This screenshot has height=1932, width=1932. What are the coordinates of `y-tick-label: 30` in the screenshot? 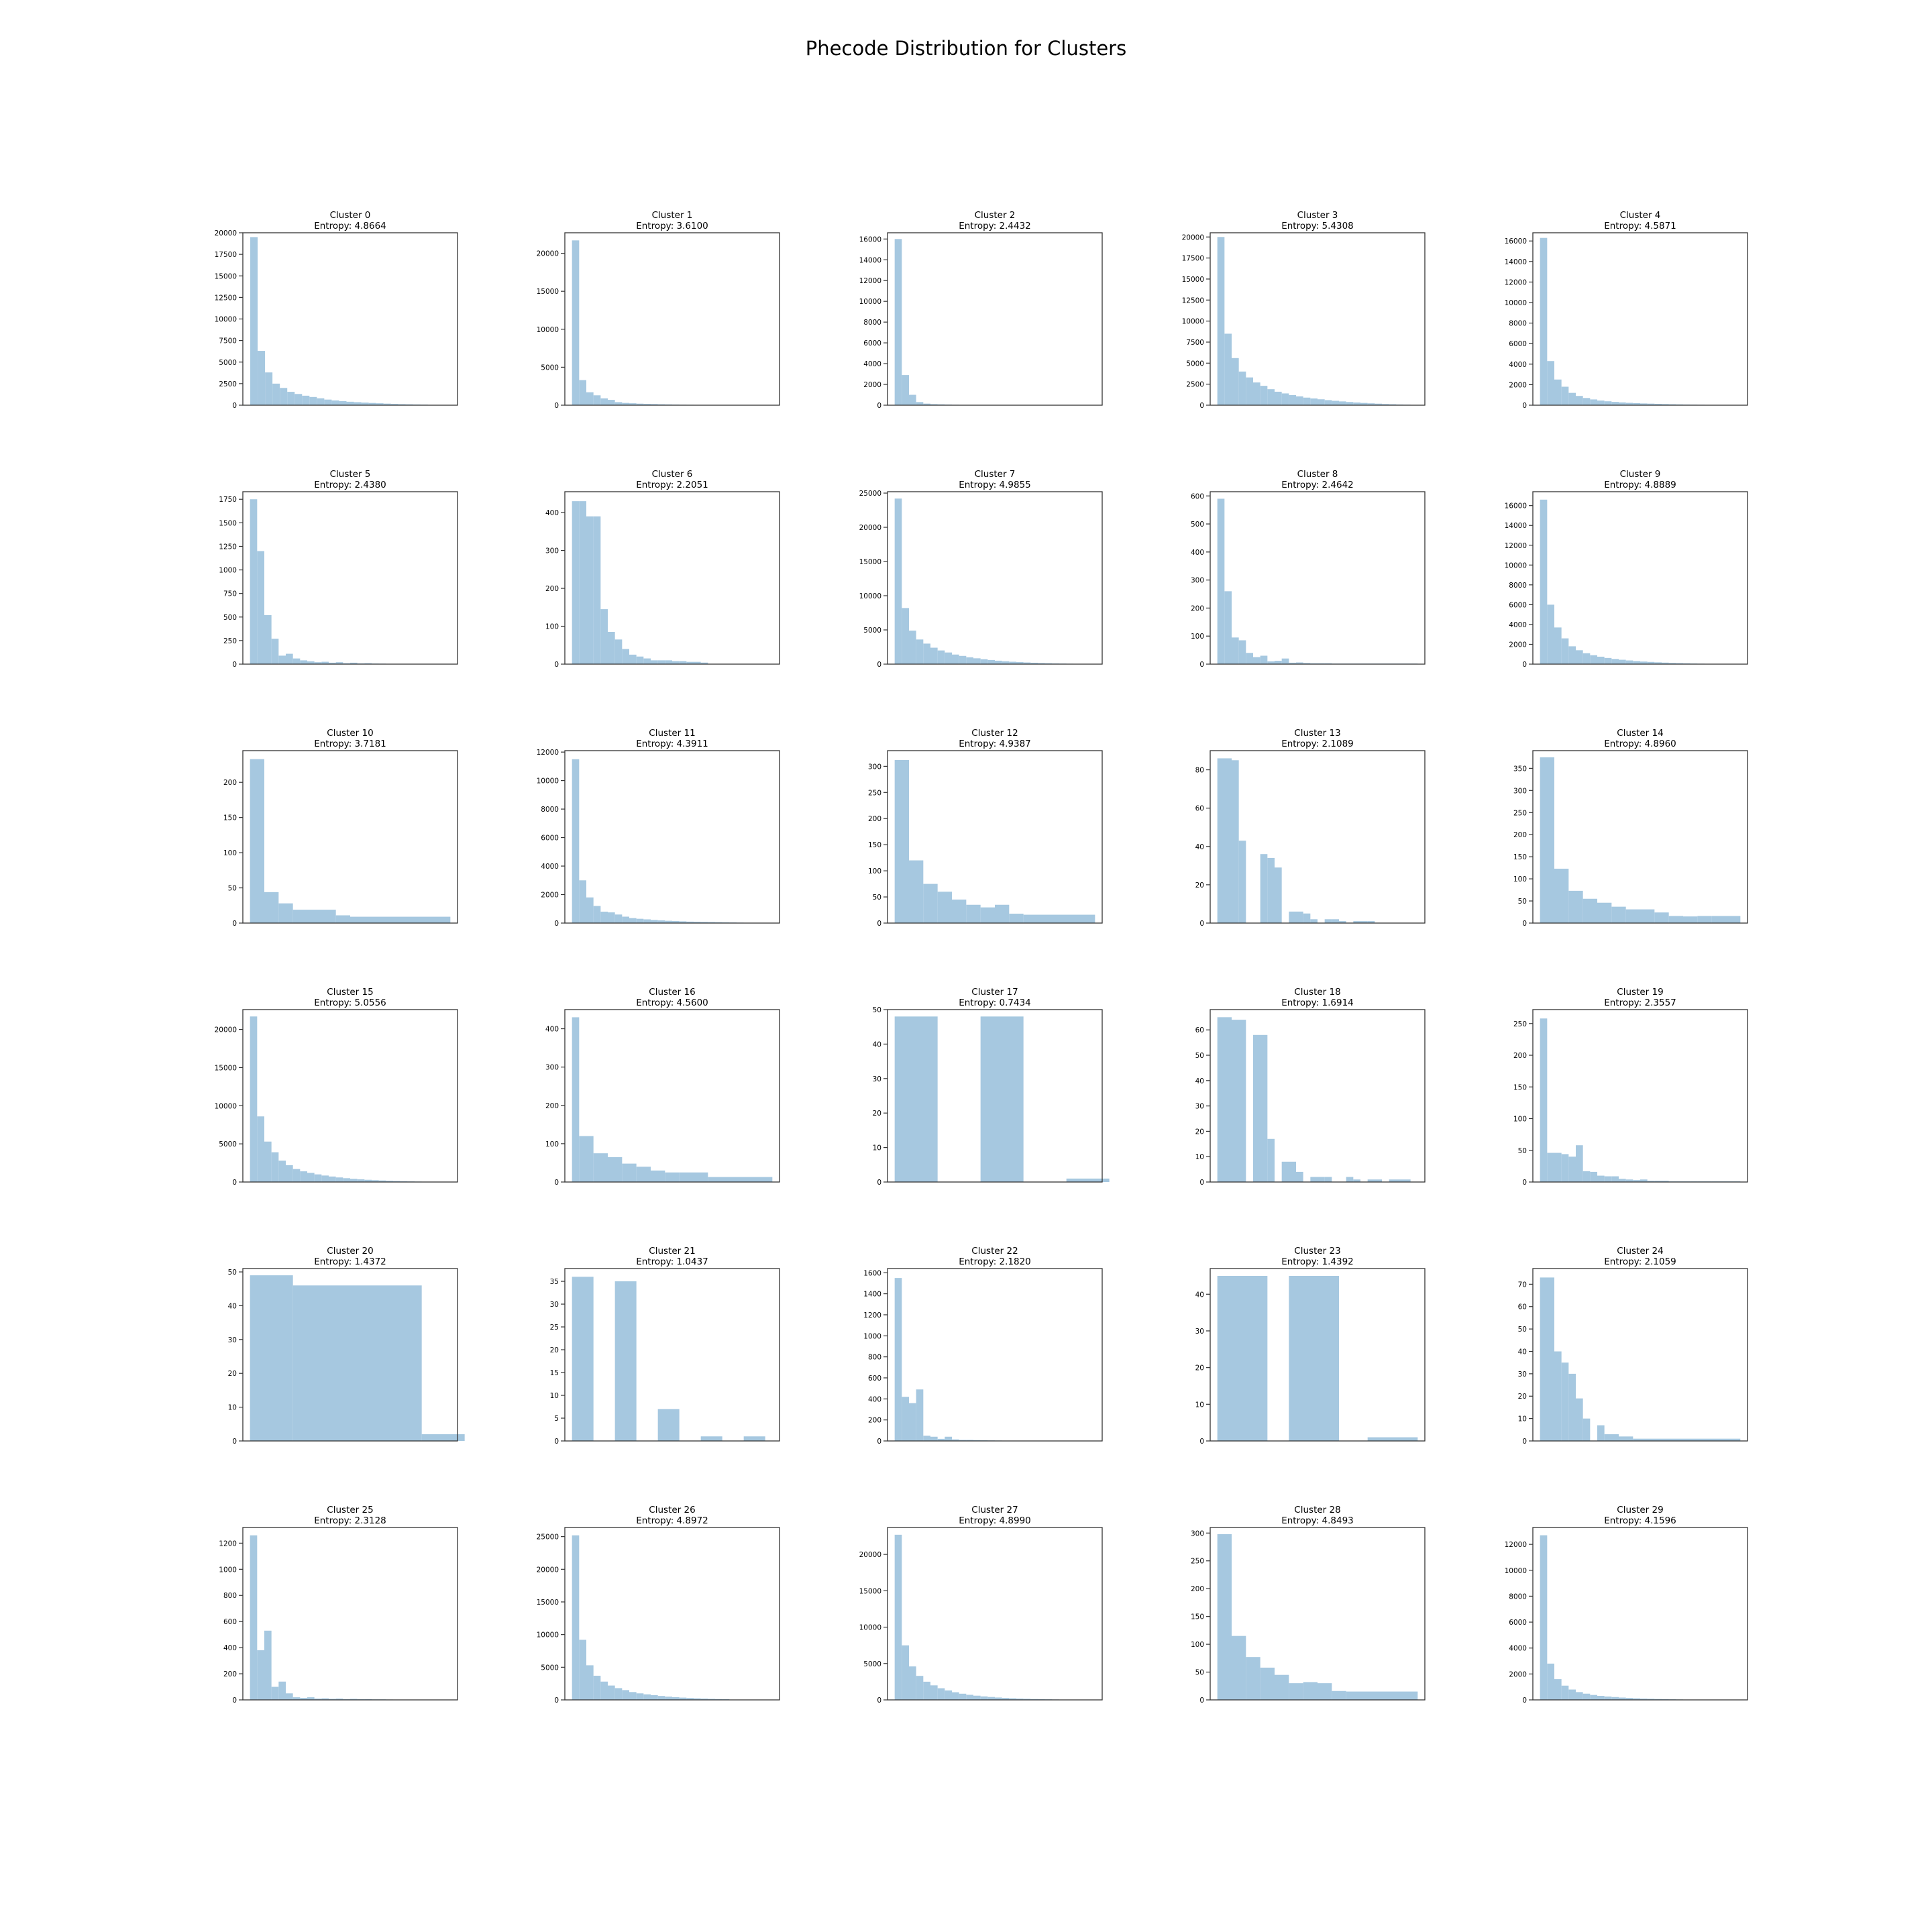 It's located at (1199, 1107).